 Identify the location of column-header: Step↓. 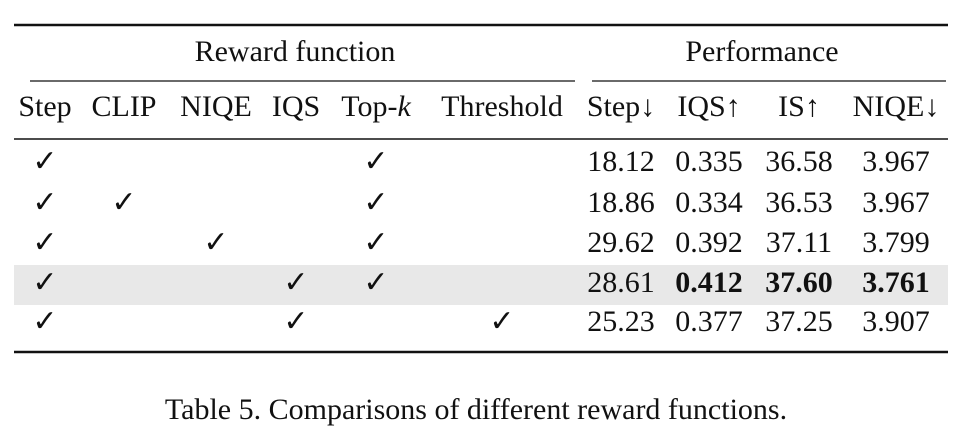
(621, 106).